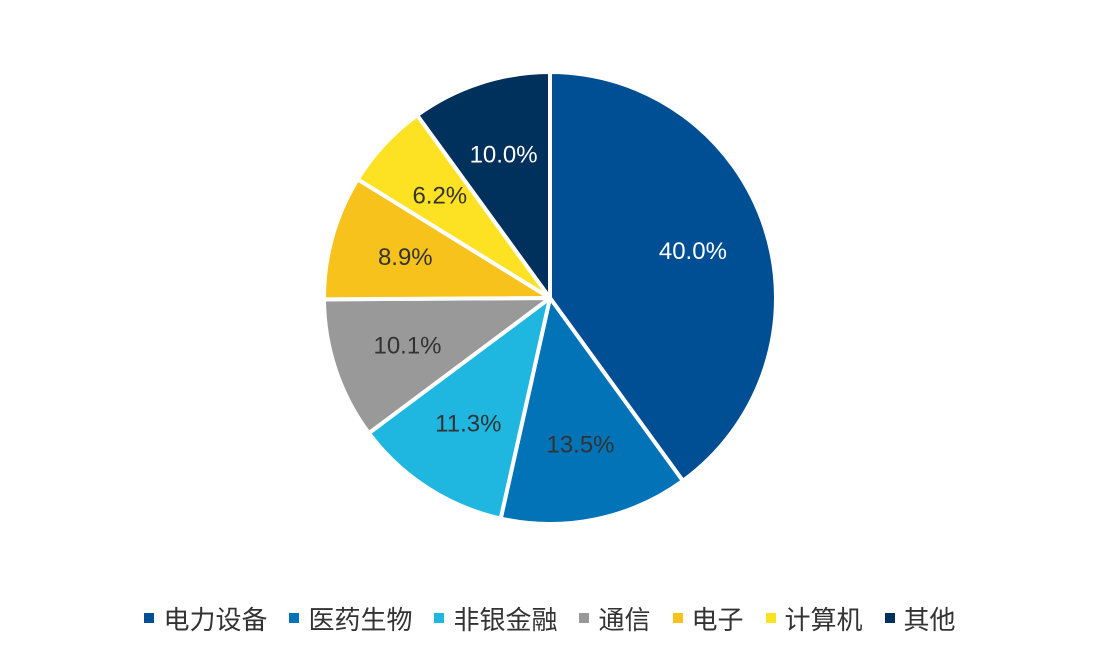 The image size is (1100, 660). What do you see at coordinates (405, 257) in the screenshot?
I see `pie-data-label-5: 8.9%` at bounding box center [405, 257].